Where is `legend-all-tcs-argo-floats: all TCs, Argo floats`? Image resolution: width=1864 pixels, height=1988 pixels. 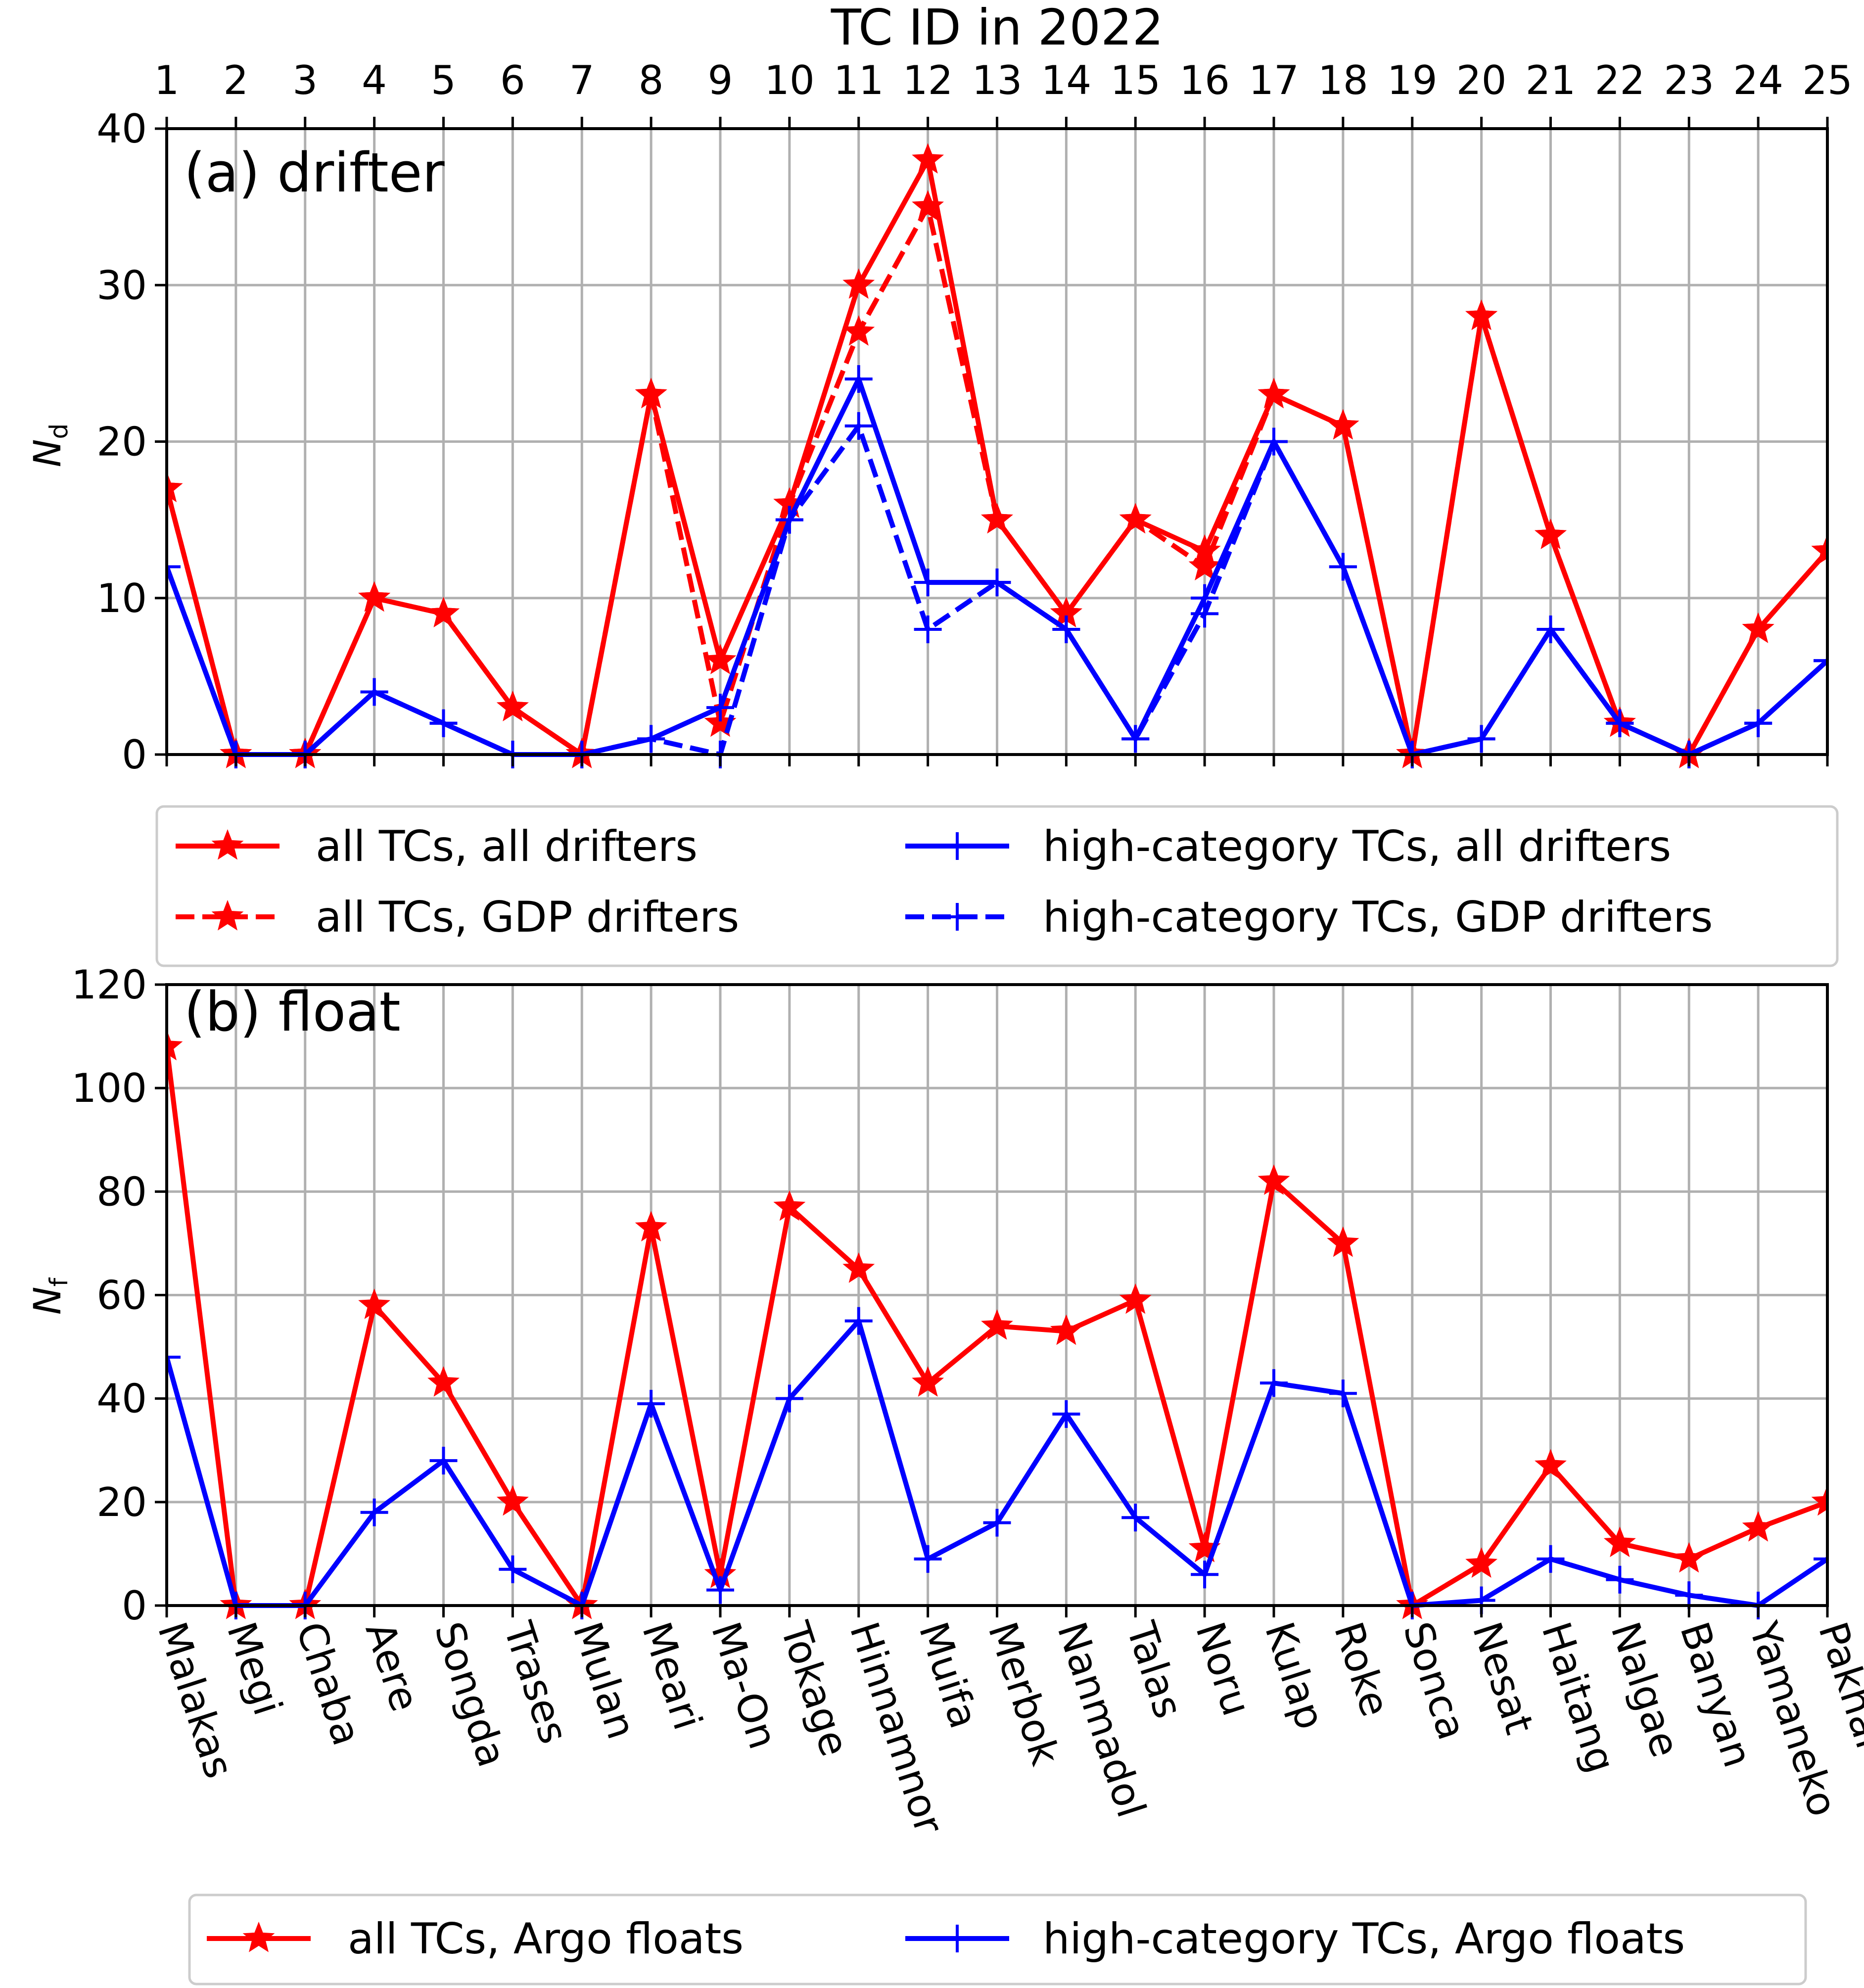 legend-all-tcs-argo-floats: all TCs, Argo floats is located at coordinates (546, 1939).